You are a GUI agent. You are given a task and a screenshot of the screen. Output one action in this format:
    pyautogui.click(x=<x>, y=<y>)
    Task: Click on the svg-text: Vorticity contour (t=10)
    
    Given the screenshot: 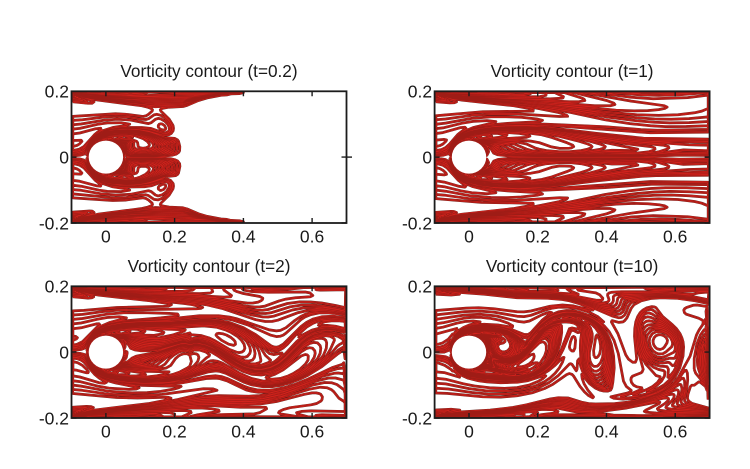 What is the action you would take?
    pyautogui.click(x=572, y=266)
    